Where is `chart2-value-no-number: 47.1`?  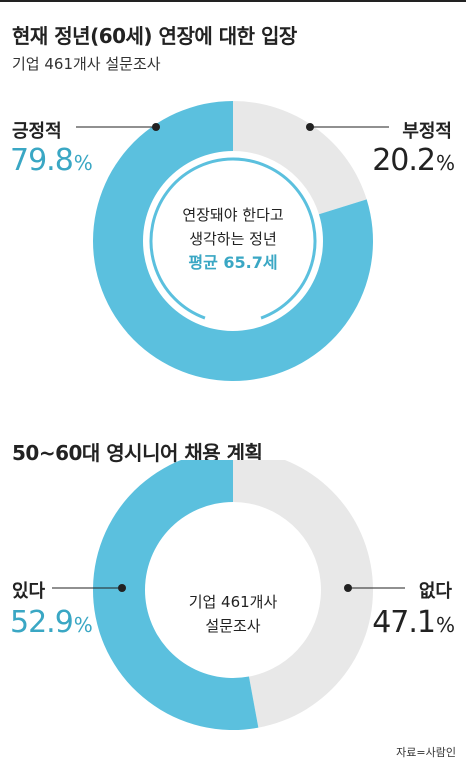
chart2-value-no-number: 47.1 is located at coordinates (404, 622).